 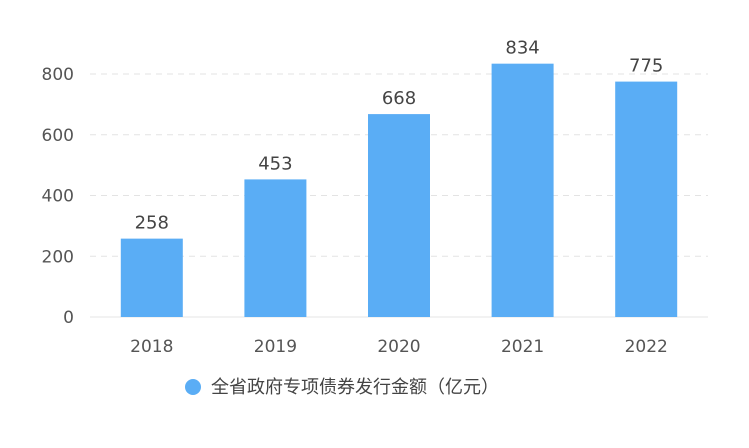 I want to click on x-tick-label: 2021, so click(x=522, y=347).